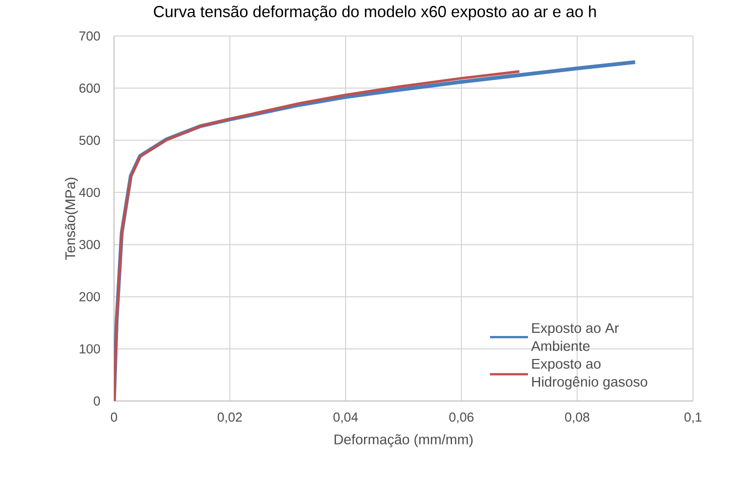 Image resolution: width=750 pixels, height=492 pixels. Describe the element at coordinates (375, 13) in the screenshot. I see `chart-title: Curva tensão deformação do modelo x60 exposto ao ar e ao h` at that location.